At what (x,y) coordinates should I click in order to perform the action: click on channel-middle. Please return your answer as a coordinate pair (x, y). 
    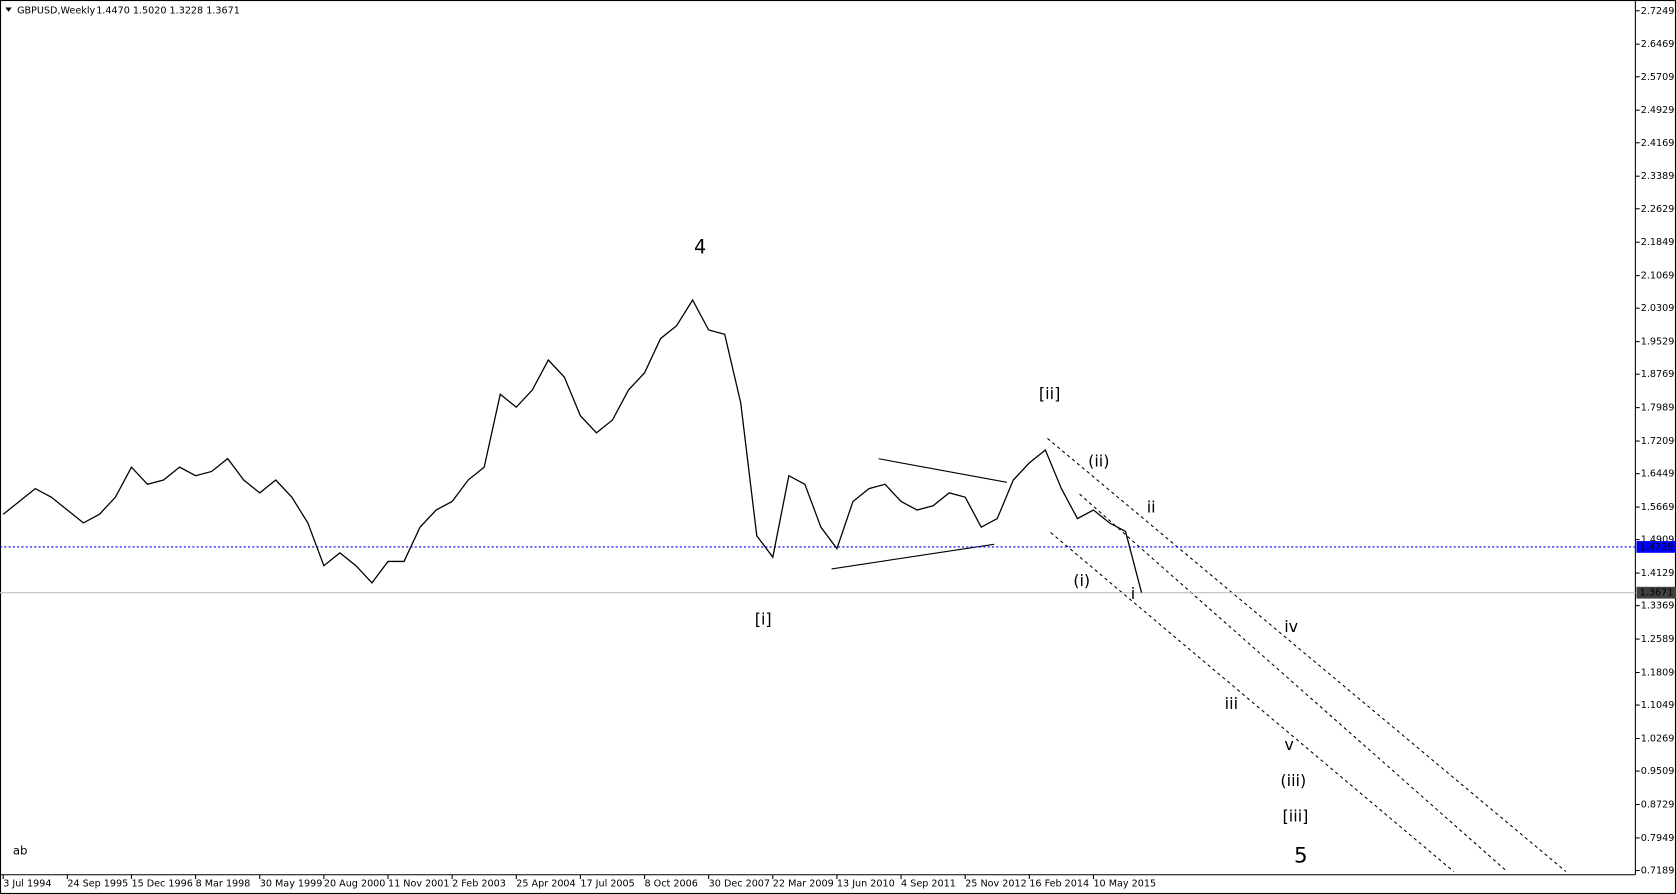
    Looking at the image, I should click on (1293, 682).